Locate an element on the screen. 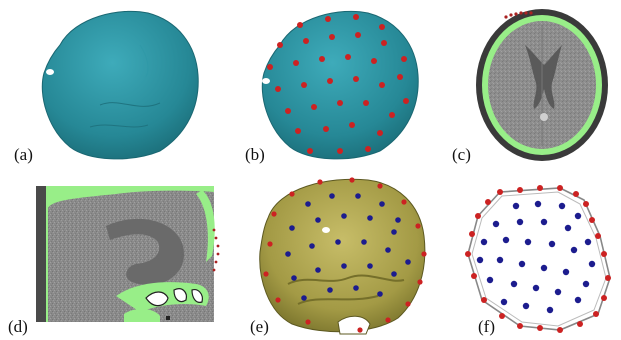 The width and height of the screenshot is (621, 340). panel-b is located at coordinates (332, 85).